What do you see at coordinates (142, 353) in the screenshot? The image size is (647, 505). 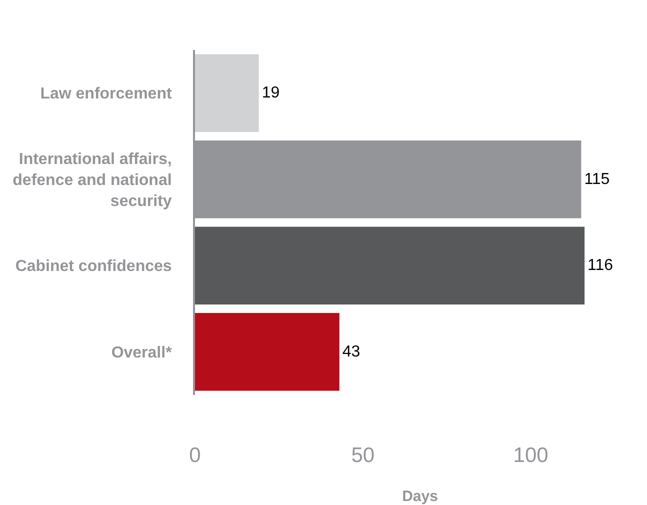 I see `y-tick-label: Overall*` at bounding box center [142, 353].